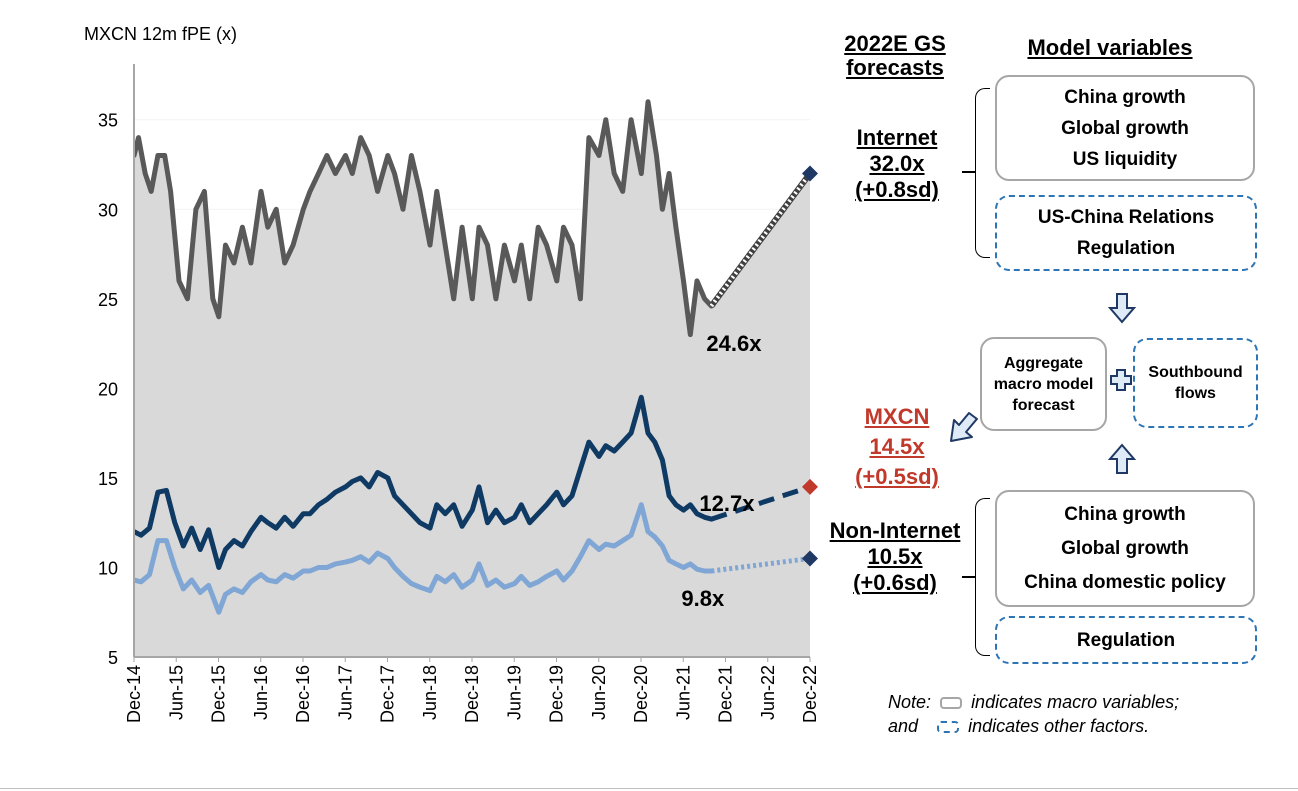 The height and width of the screenshot is (791, 1298). I want to click on aggregate-line: Aggregate, so click(1043, 363).